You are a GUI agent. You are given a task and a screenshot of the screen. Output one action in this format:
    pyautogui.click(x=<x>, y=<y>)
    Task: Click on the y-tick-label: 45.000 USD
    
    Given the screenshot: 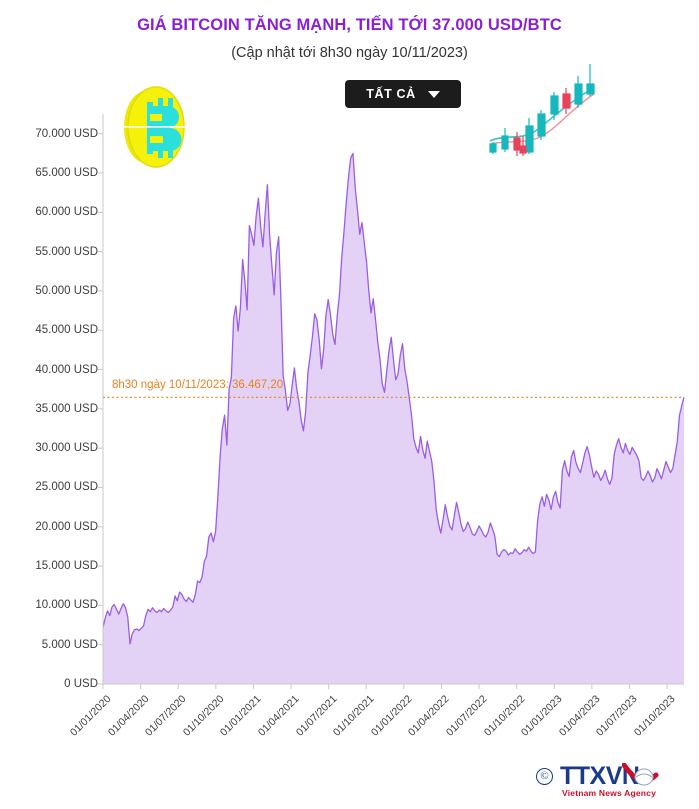 What is the action you would take?
    pyautogui.click(x=66, y=330)
    